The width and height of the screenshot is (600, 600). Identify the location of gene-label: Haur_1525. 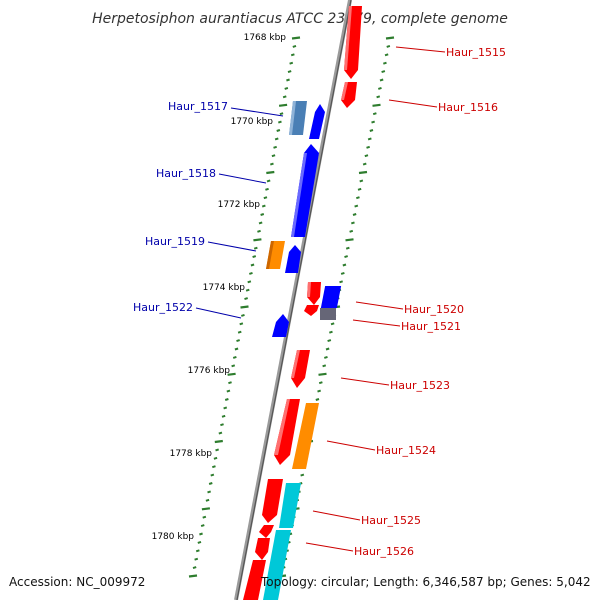
(391, 520).